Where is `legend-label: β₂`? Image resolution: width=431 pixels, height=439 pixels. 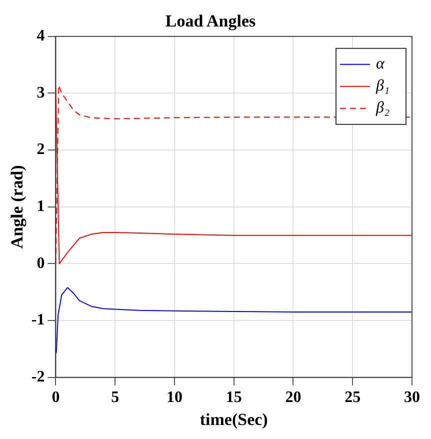 legend-label: β₂ is located at coordinates (382, 108).